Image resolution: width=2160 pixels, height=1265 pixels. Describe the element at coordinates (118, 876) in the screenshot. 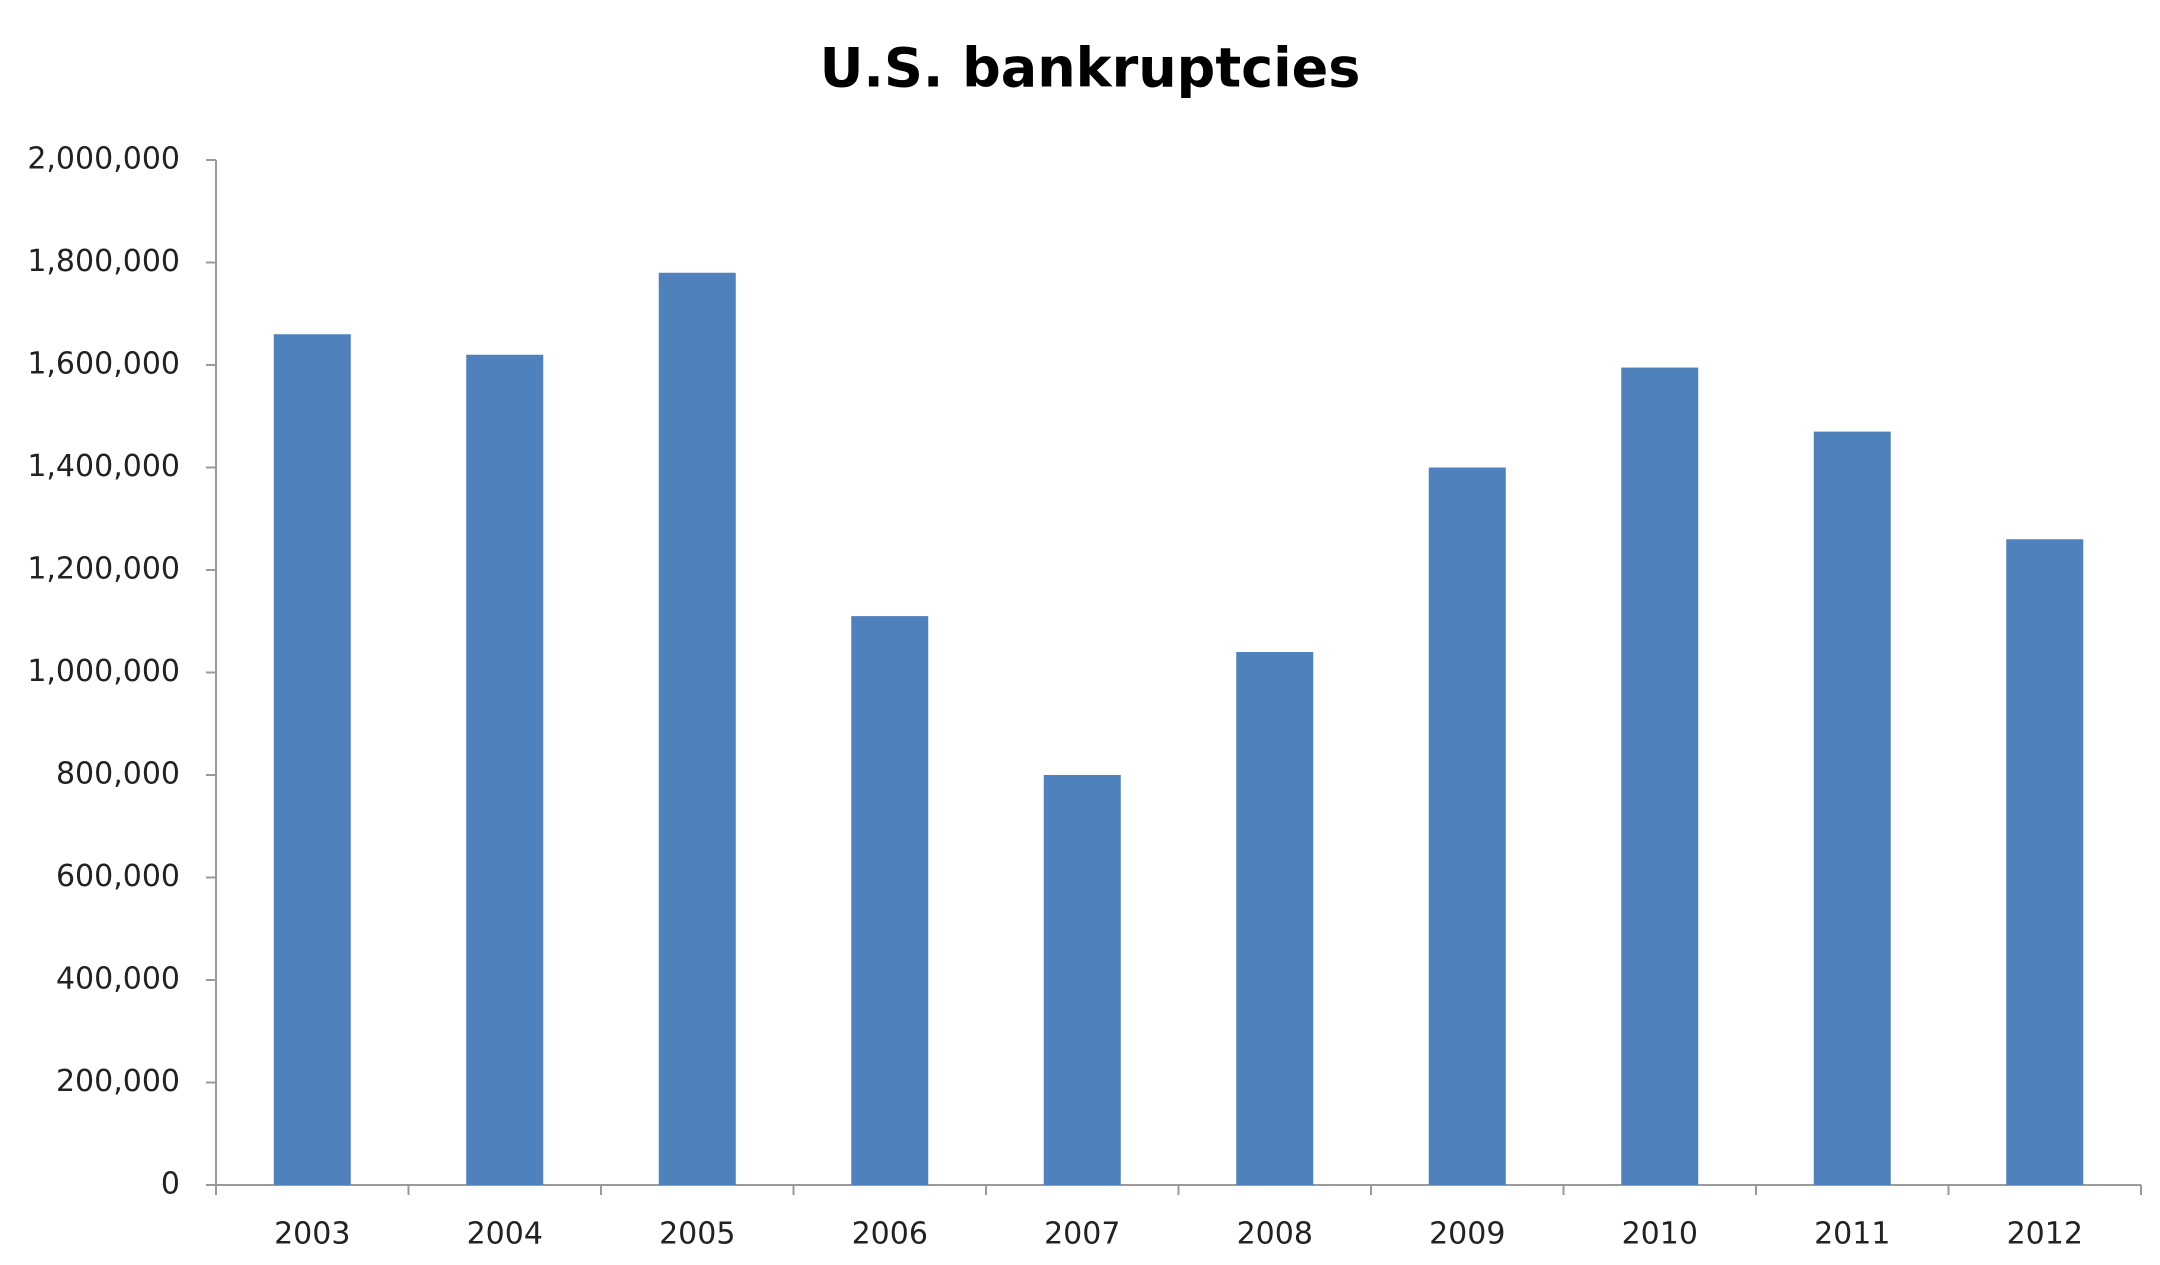

I see `y-tick-label: 600,000` at that location.